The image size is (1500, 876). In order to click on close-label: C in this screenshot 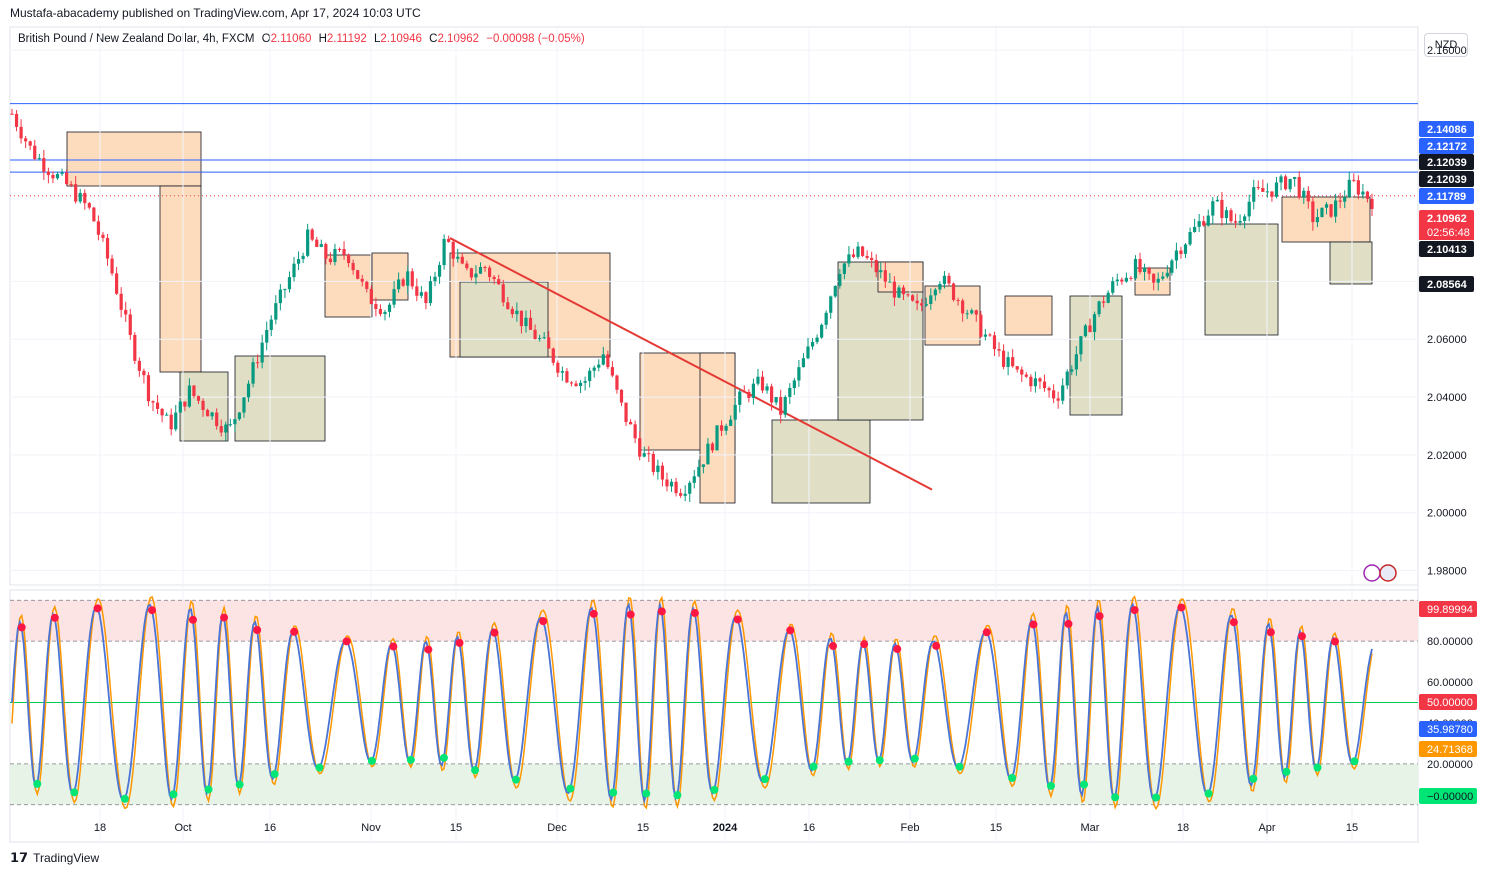, I will do `click(433, 39)`.